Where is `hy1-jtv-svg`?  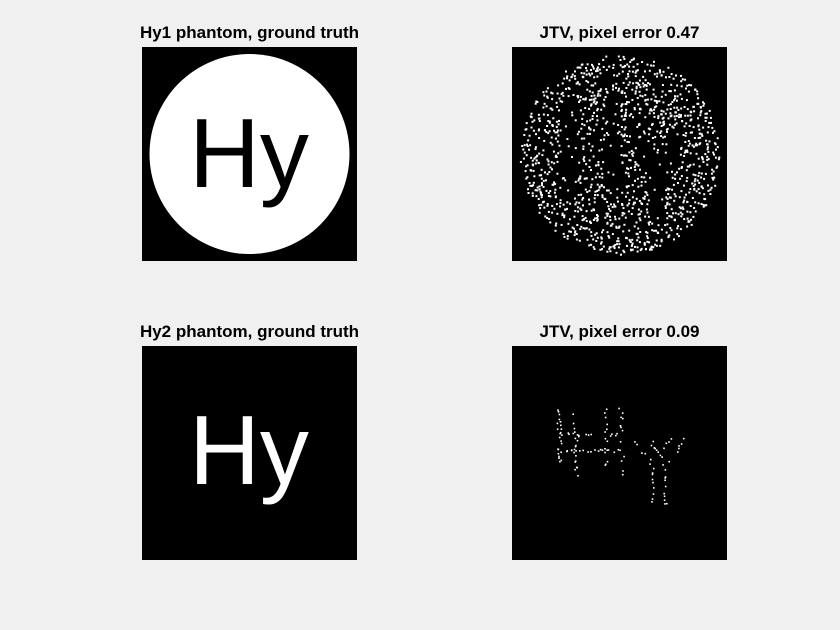 hy1-jtv-svg is located at coordinates (619, 154).